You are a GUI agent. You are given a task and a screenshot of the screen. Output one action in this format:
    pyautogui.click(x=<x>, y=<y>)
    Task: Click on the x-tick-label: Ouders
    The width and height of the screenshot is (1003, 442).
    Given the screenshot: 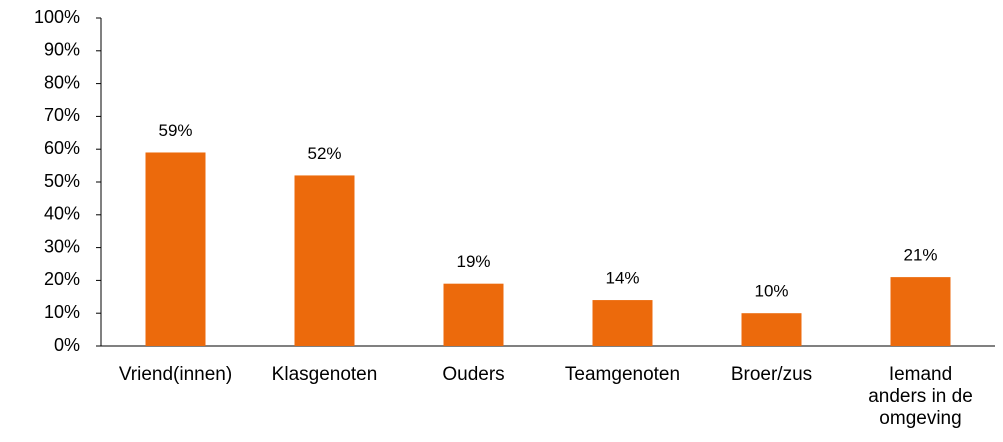 What is the action you would take?
    pyautogui.click(x=473, y=374)
    